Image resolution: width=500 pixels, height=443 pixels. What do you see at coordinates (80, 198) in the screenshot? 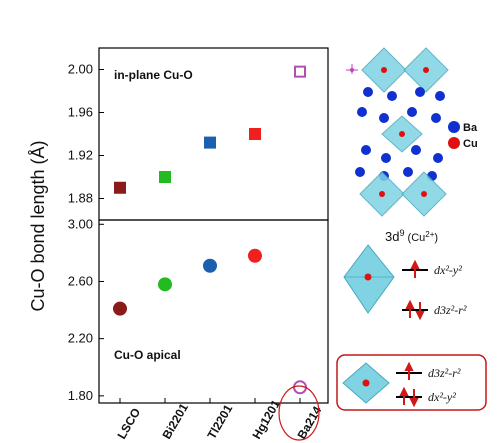
I see `top-ytick-label: 1.88` at bounding box center [80, 198].